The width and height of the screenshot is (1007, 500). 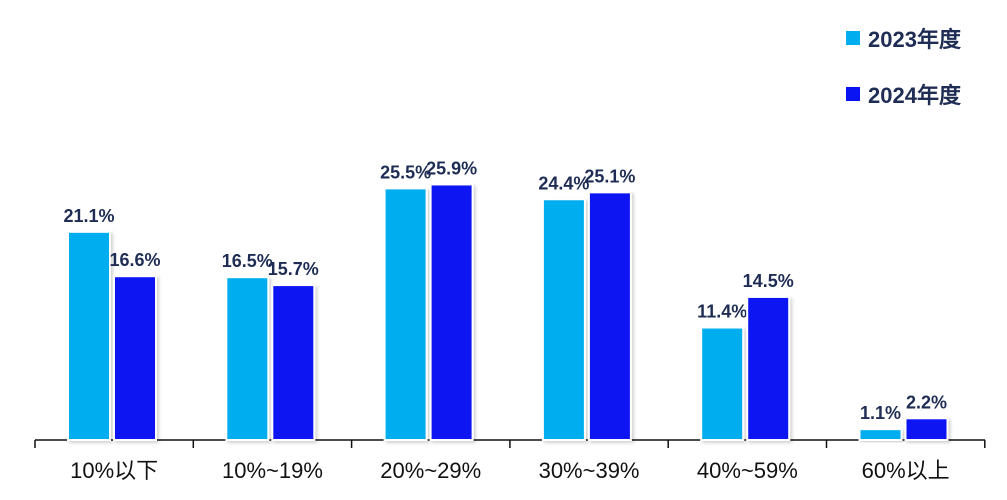 What do you see at coordinates (914, 95) in the screenshot?
I see `legend-label-2024: 2024年度` at bounding box center [914, 95].